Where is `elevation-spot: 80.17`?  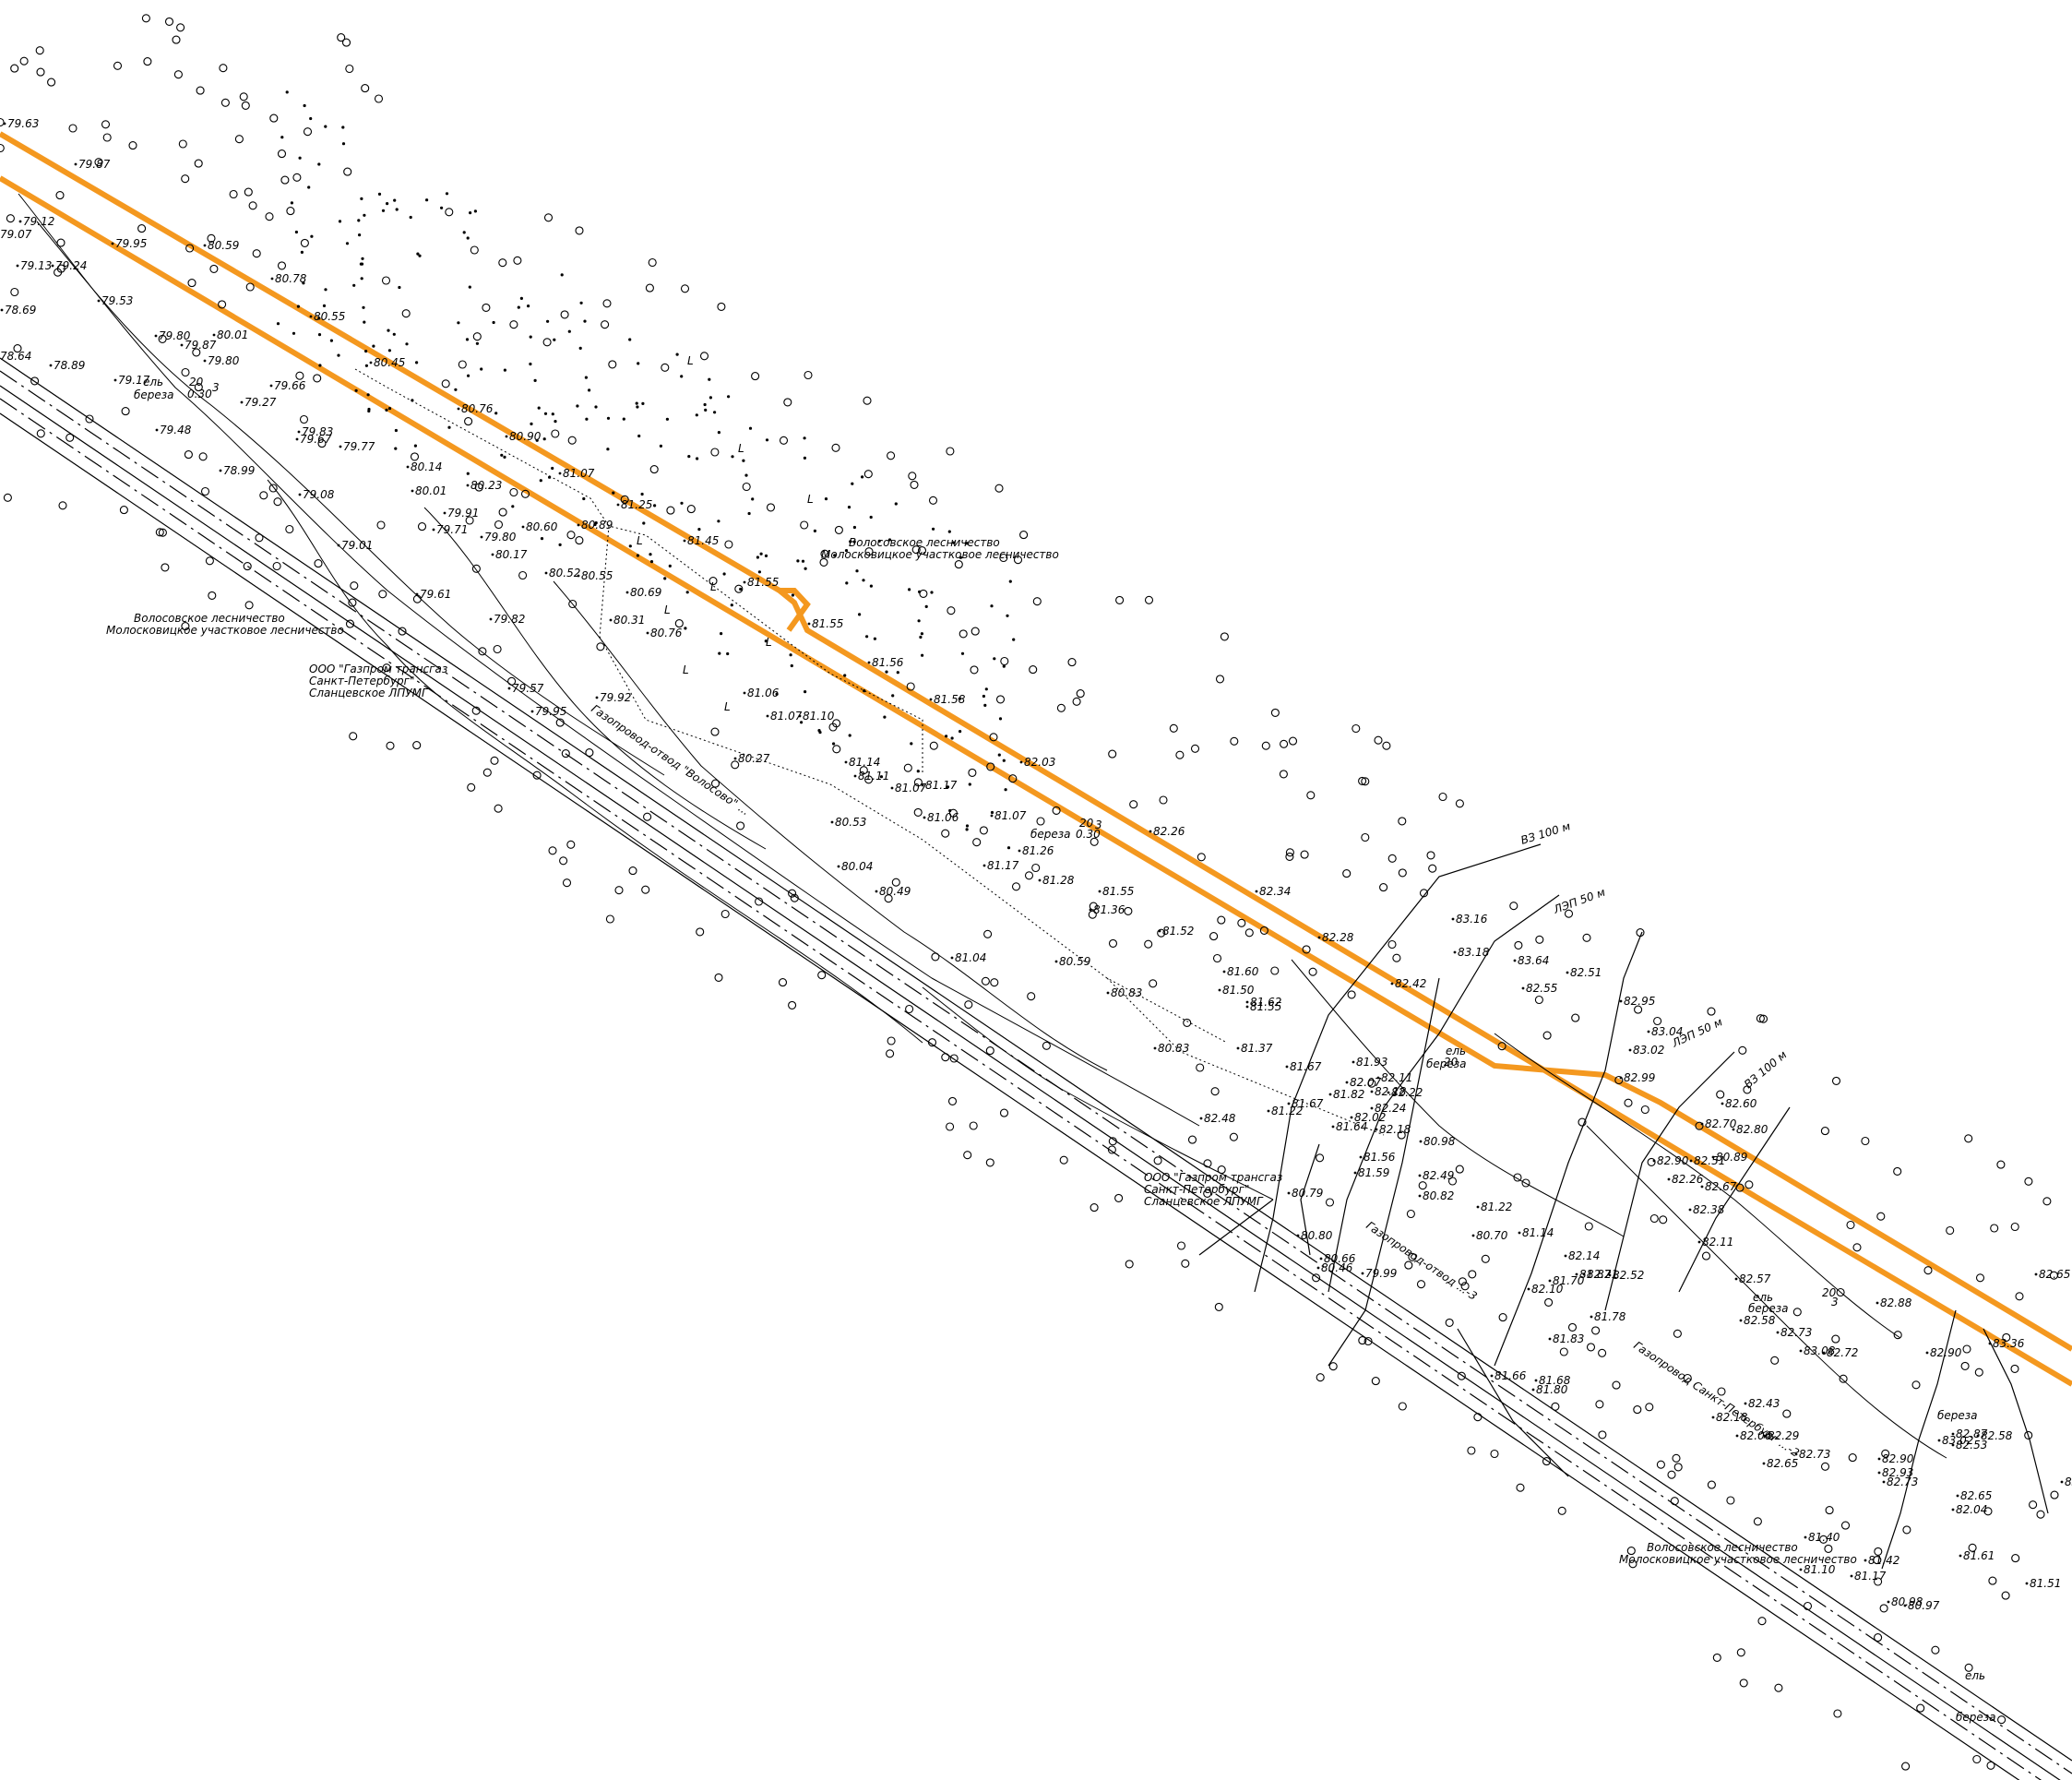 elevation-spot: 80.17 is located at coordinates (512, 554).